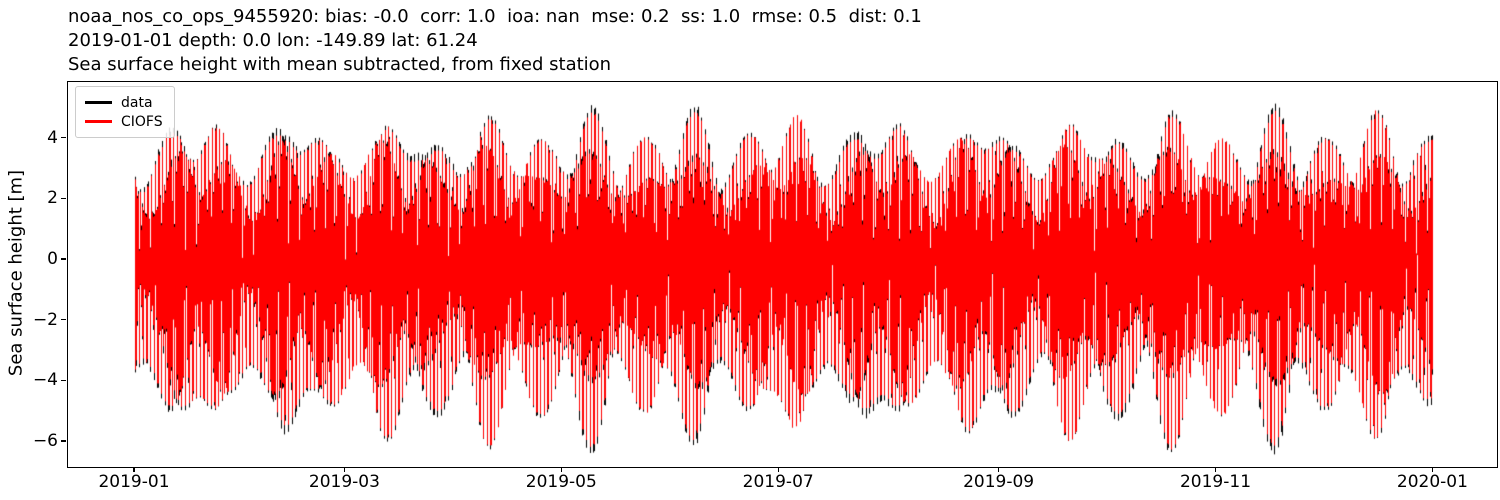 The image size is (1500, 500). I want to click on y-tick-label: 0, so click(52, 259).